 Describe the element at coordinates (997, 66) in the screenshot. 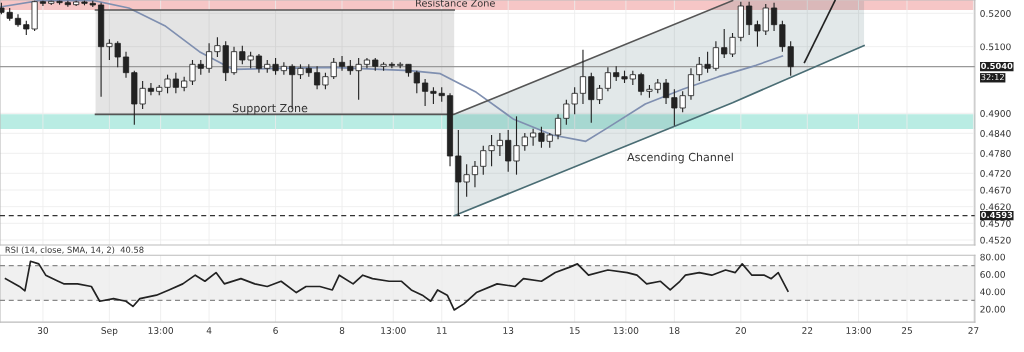

I see `ref-line-label: 0.5040` at that location.